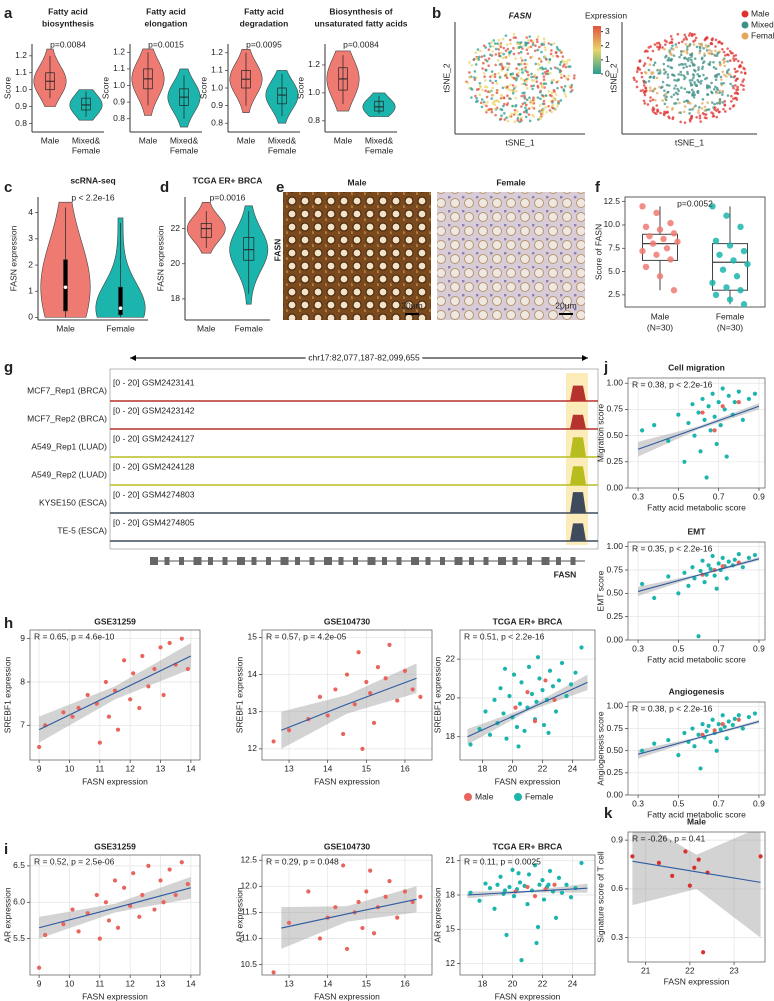  I want to click on gene-label: FASN, so click(565, 574).